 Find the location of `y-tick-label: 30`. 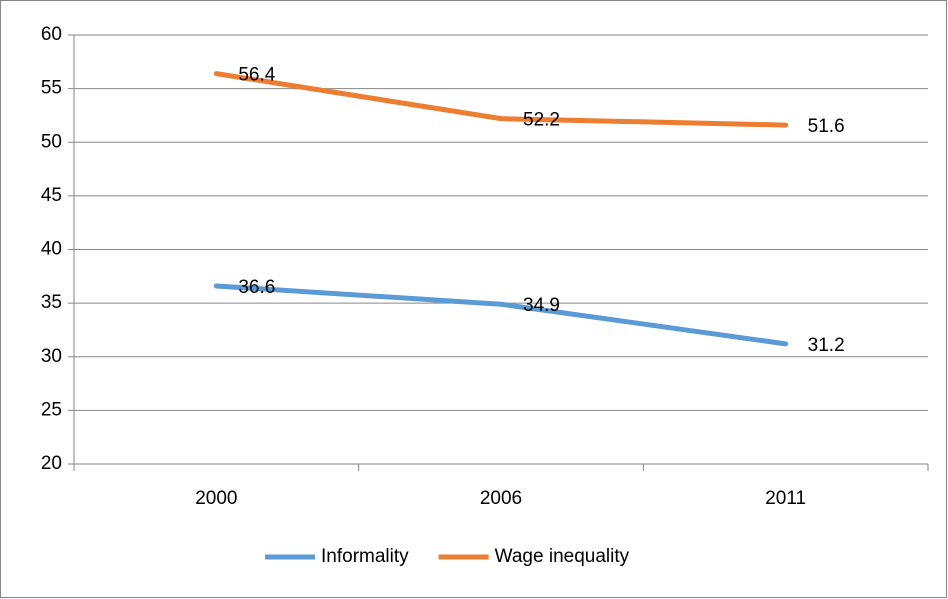

y-tick-label: 30 is located at coordinates (51, 356).